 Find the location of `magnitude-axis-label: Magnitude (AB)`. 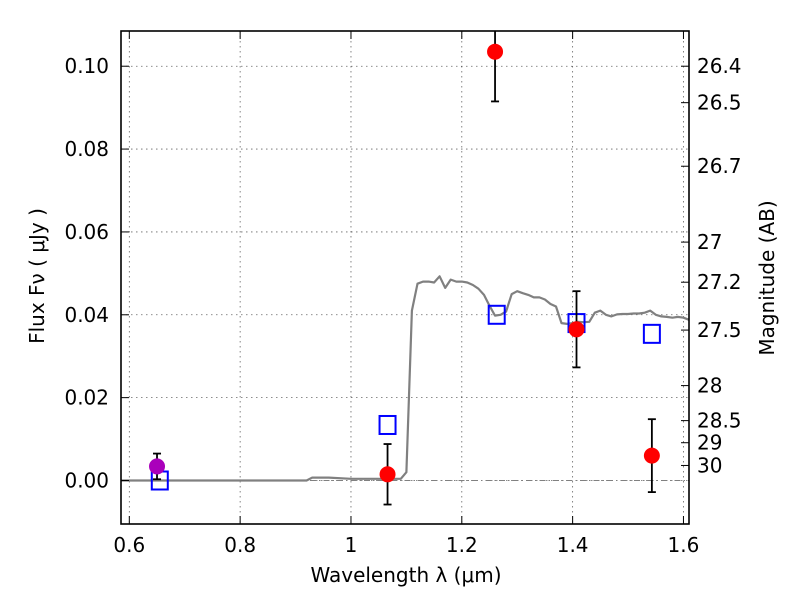

magnitude-axis-label: Magnitude (AB) is located at coordinates (767, 277).